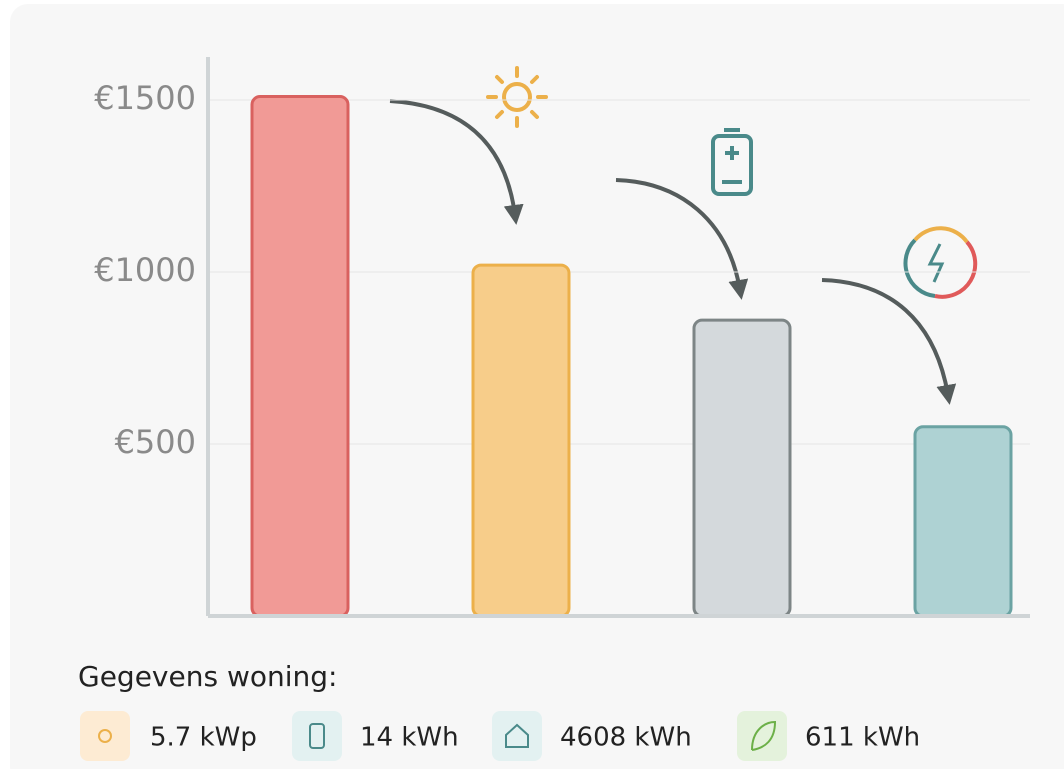  I want to click on legend-icons, so click(433, 736).